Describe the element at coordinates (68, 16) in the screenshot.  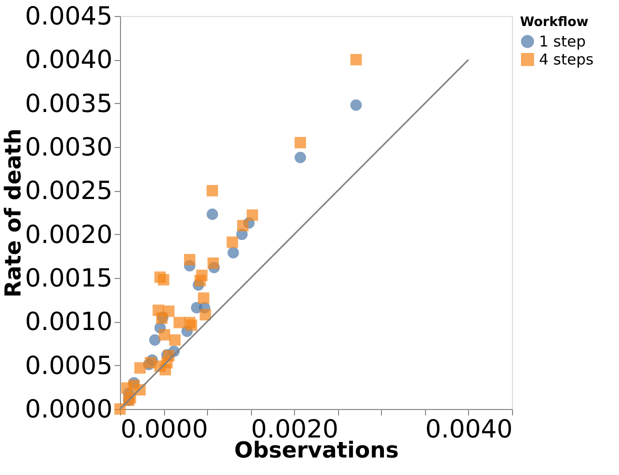
I see `y-tick-label: 0.0045` at that location.